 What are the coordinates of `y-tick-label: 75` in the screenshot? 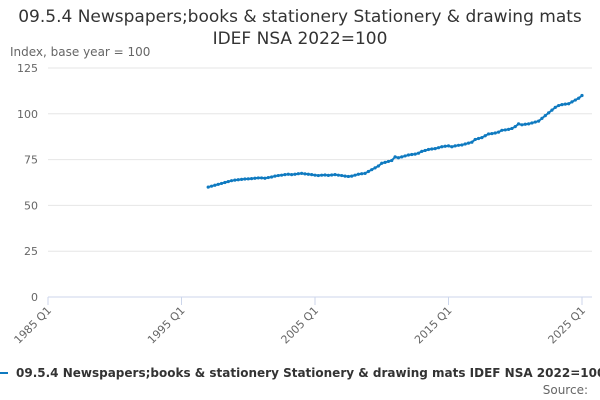 It's located at (31, 160).